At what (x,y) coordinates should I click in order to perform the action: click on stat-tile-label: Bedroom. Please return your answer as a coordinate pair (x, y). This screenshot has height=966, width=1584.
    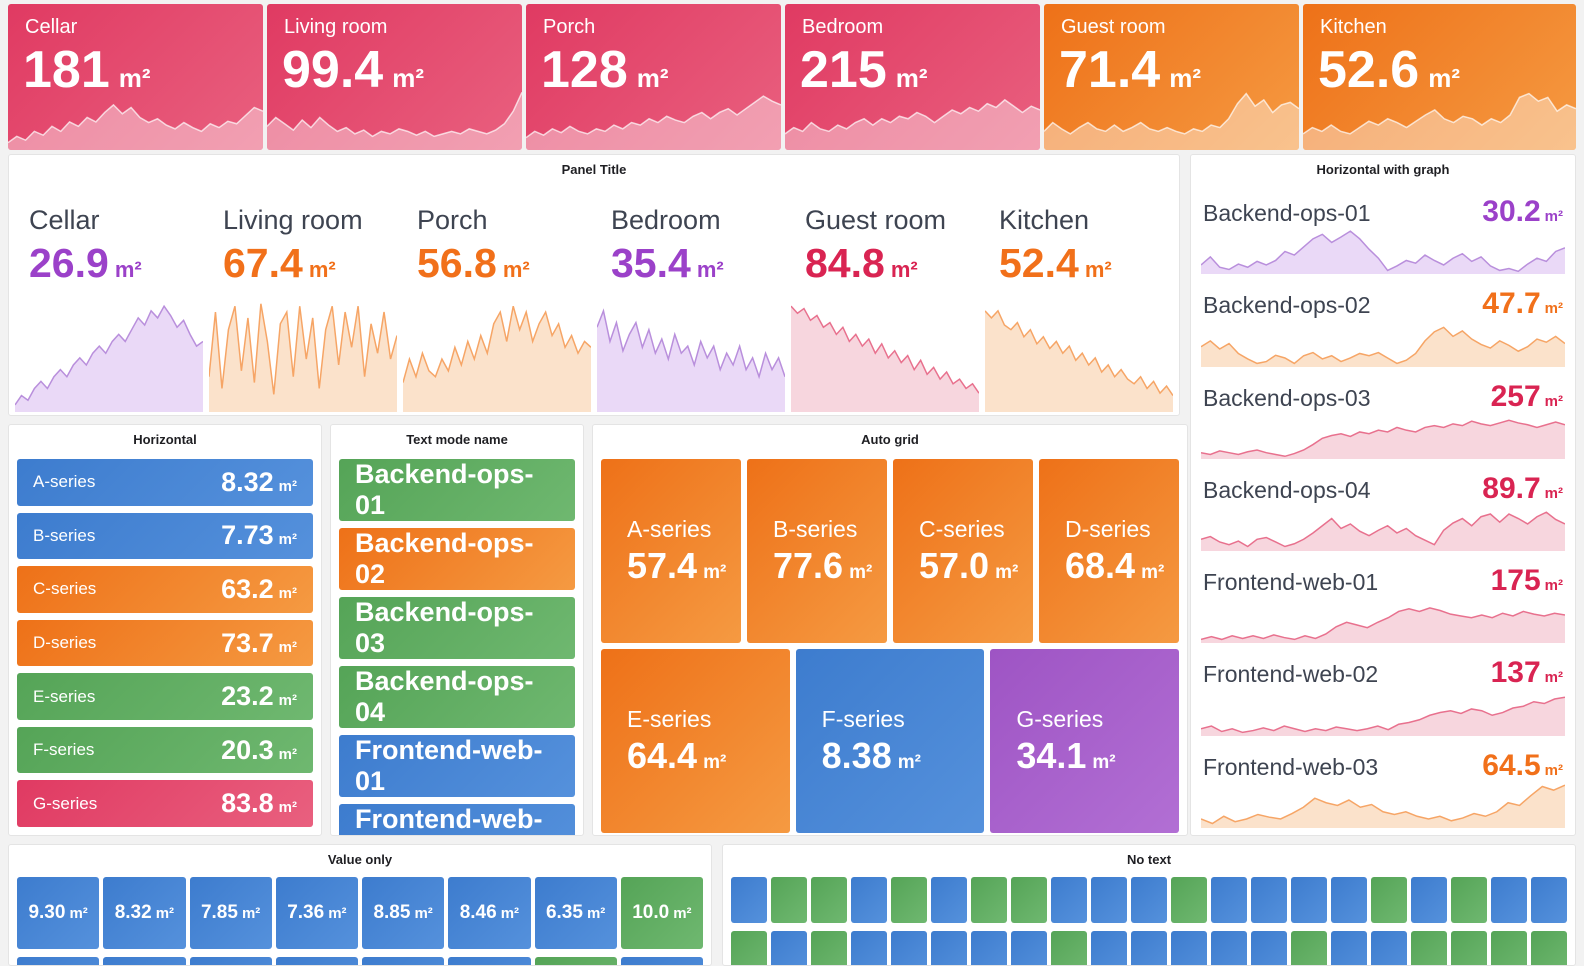
    Looking at the image, I should click on (843, 27).